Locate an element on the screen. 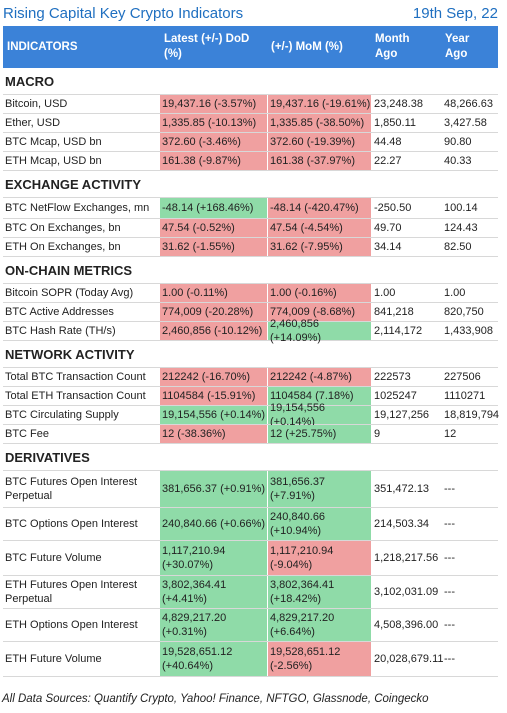 Image resolution: width=507 pixels, height=713 pixels. report-title: Rising Capital Key Crypto Indicators is located at coordinates (123, 13).